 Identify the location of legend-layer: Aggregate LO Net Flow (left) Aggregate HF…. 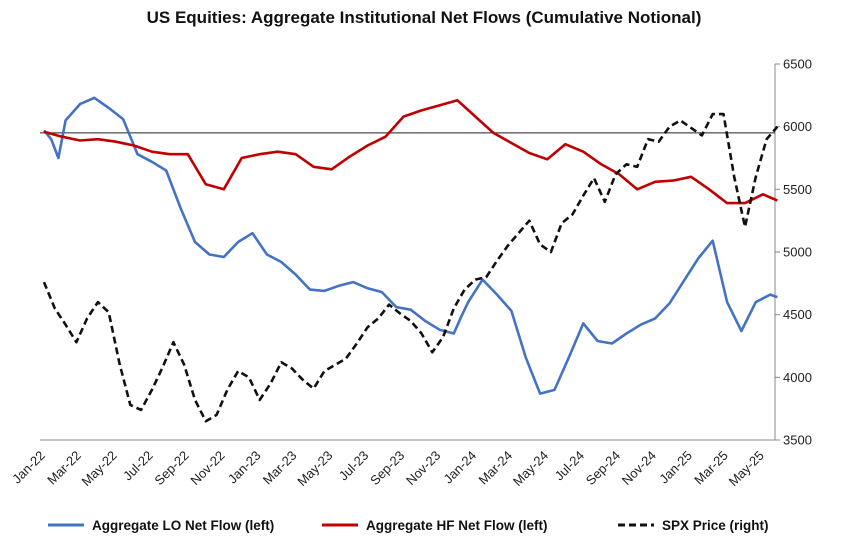
(408, 525).